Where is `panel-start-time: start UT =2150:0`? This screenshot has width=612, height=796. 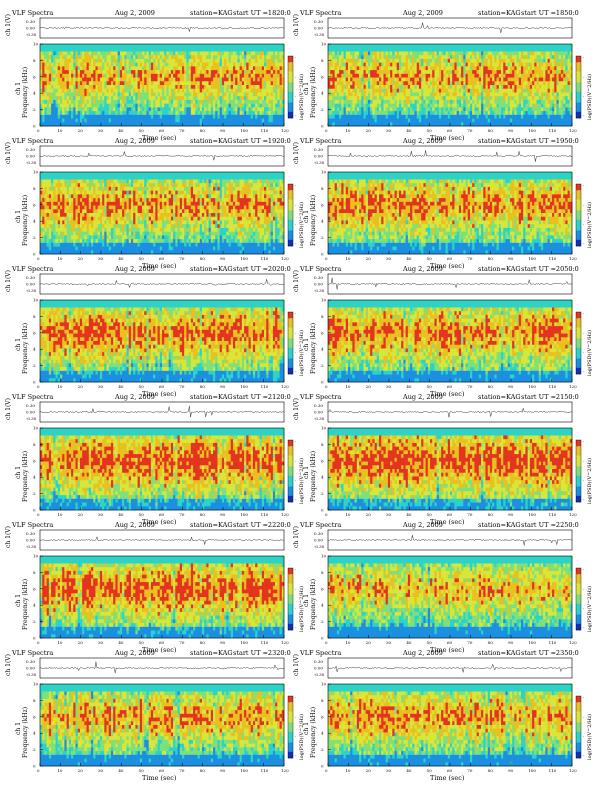 panel-start-time: start UT =2150:0 is located at coordinates (550, 397).